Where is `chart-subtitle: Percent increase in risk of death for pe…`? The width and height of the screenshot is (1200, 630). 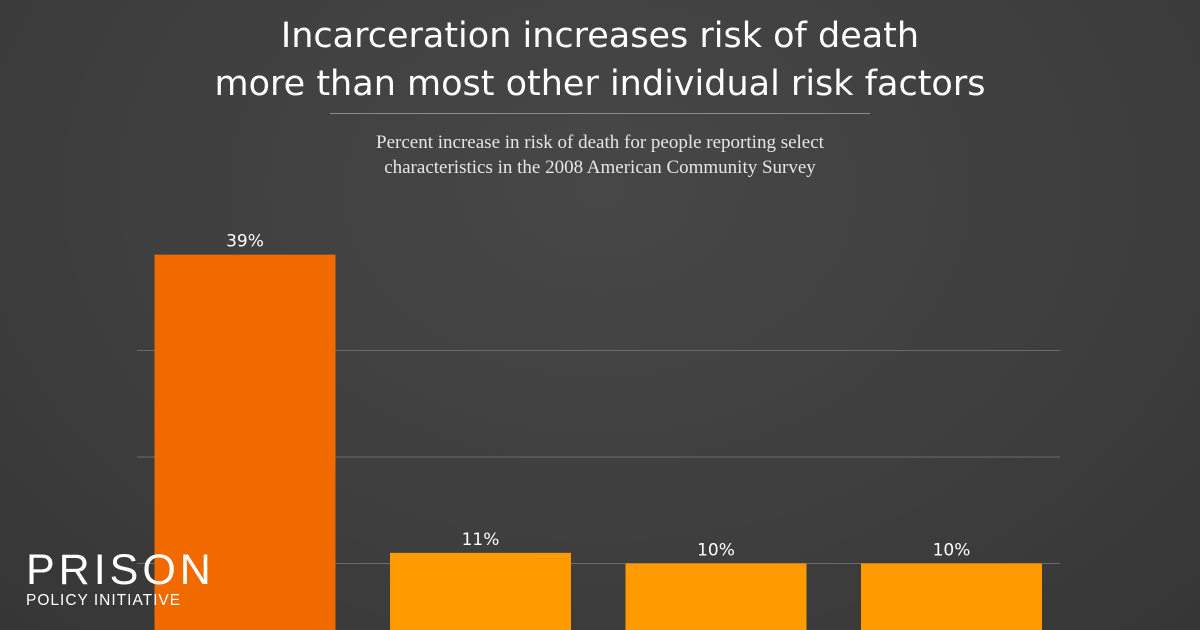 chart-subtitle: Percent increase in risk of death for pe… is located at coordinates (600, 155).